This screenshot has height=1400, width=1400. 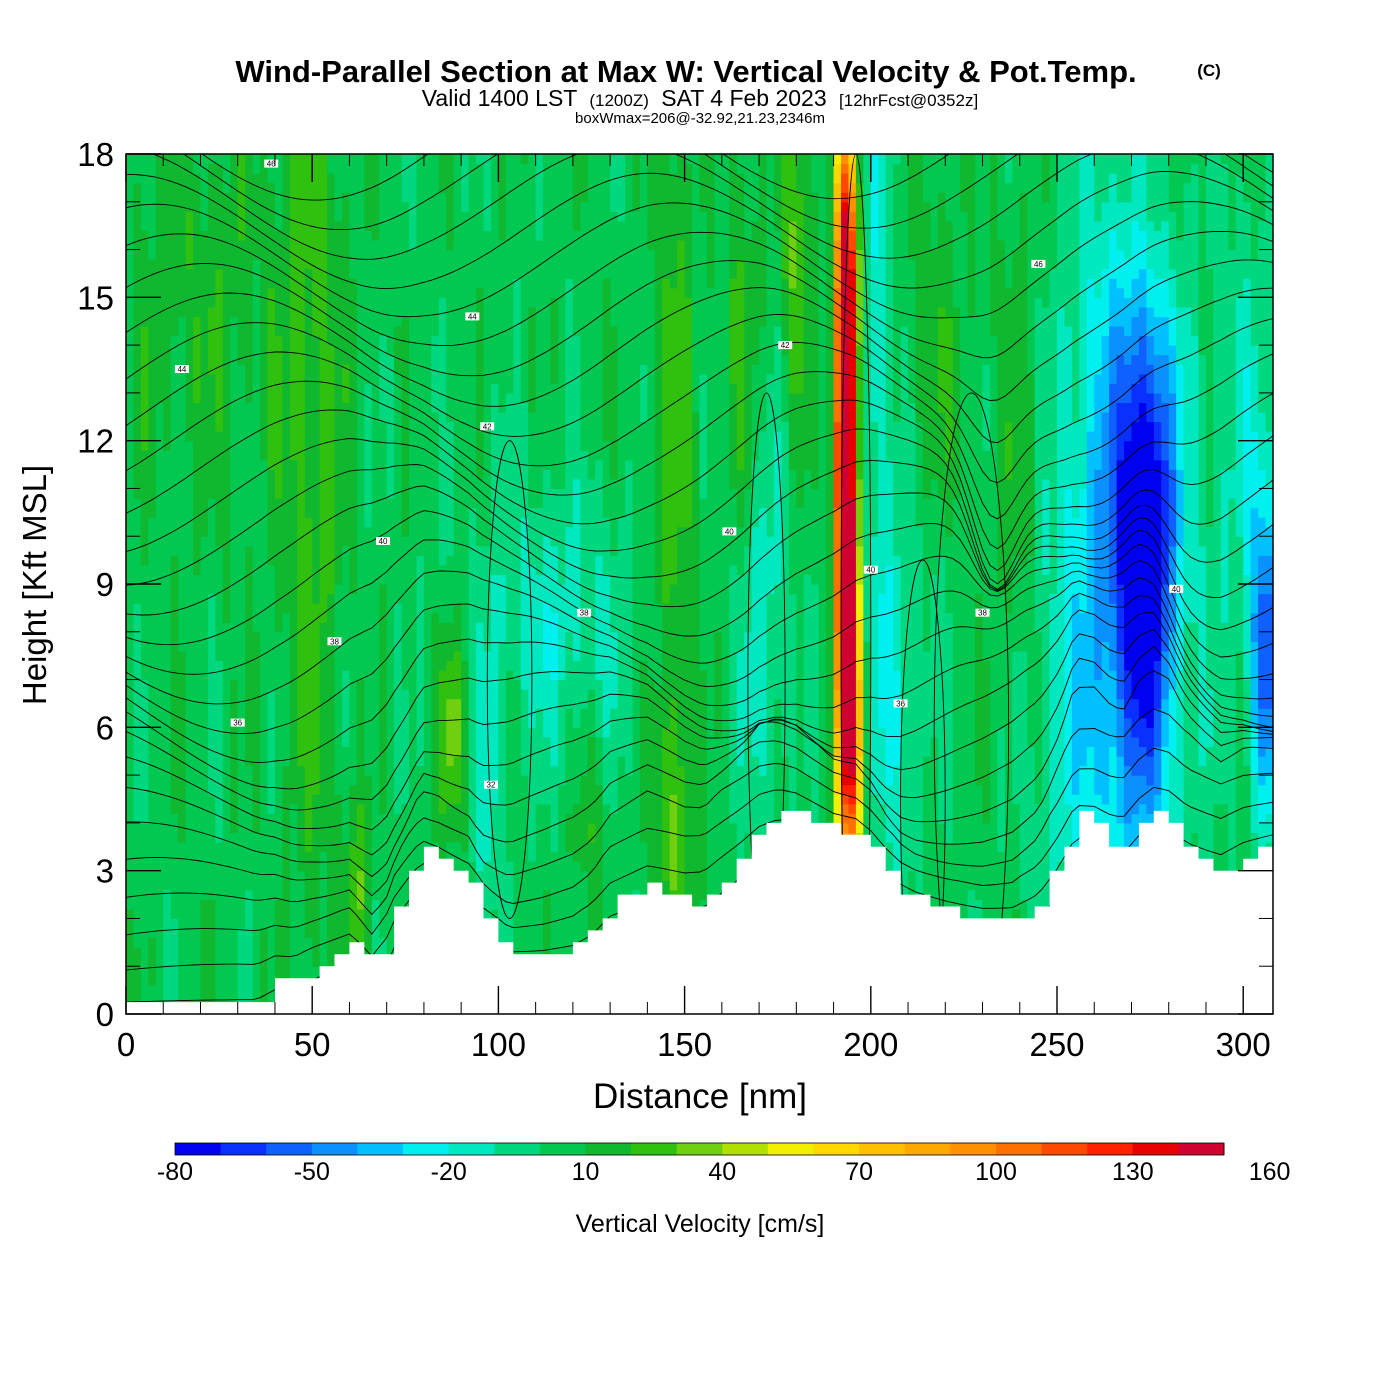 What do you see at coordinates (785, 345) in the screenshot?
I see `isentrope-label: 42` at bounding box center [785, 345].